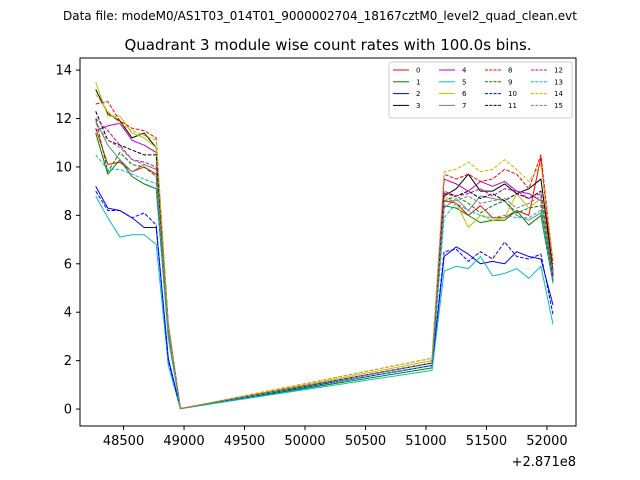  Describe the element at coordinates (365, 441) in the screenshot. I see `x-tick-label: 50500` at that location.